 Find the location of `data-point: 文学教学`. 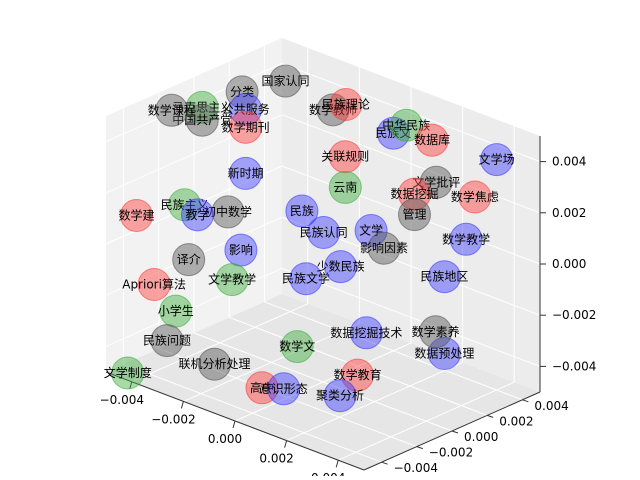

data-point: 文学教学 is located at coordinates (232, 280).